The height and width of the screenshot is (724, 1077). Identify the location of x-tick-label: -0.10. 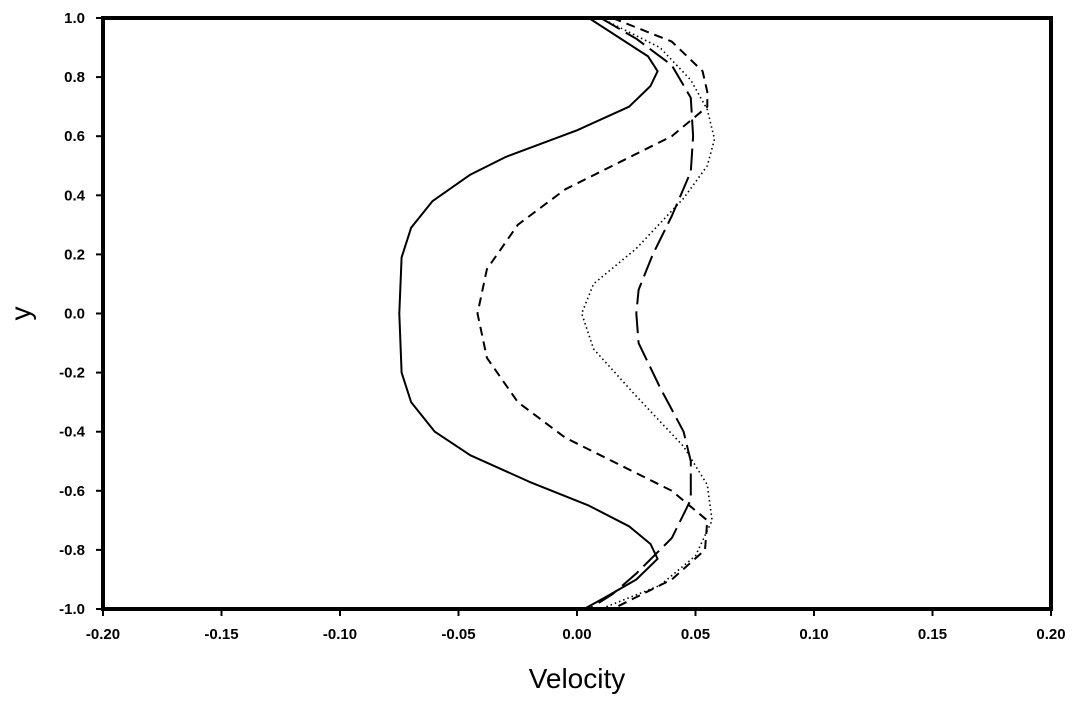
(340, 634).